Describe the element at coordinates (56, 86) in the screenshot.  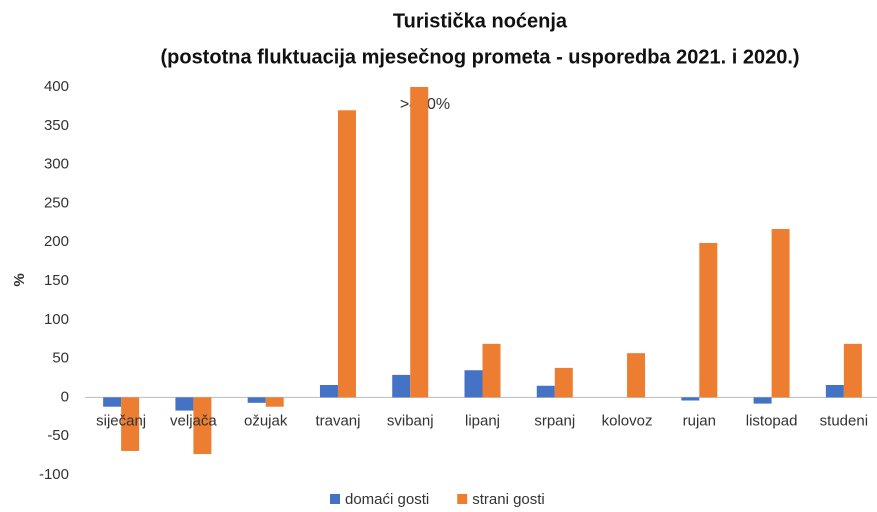
I see `y-tick-label: 400` at that location.